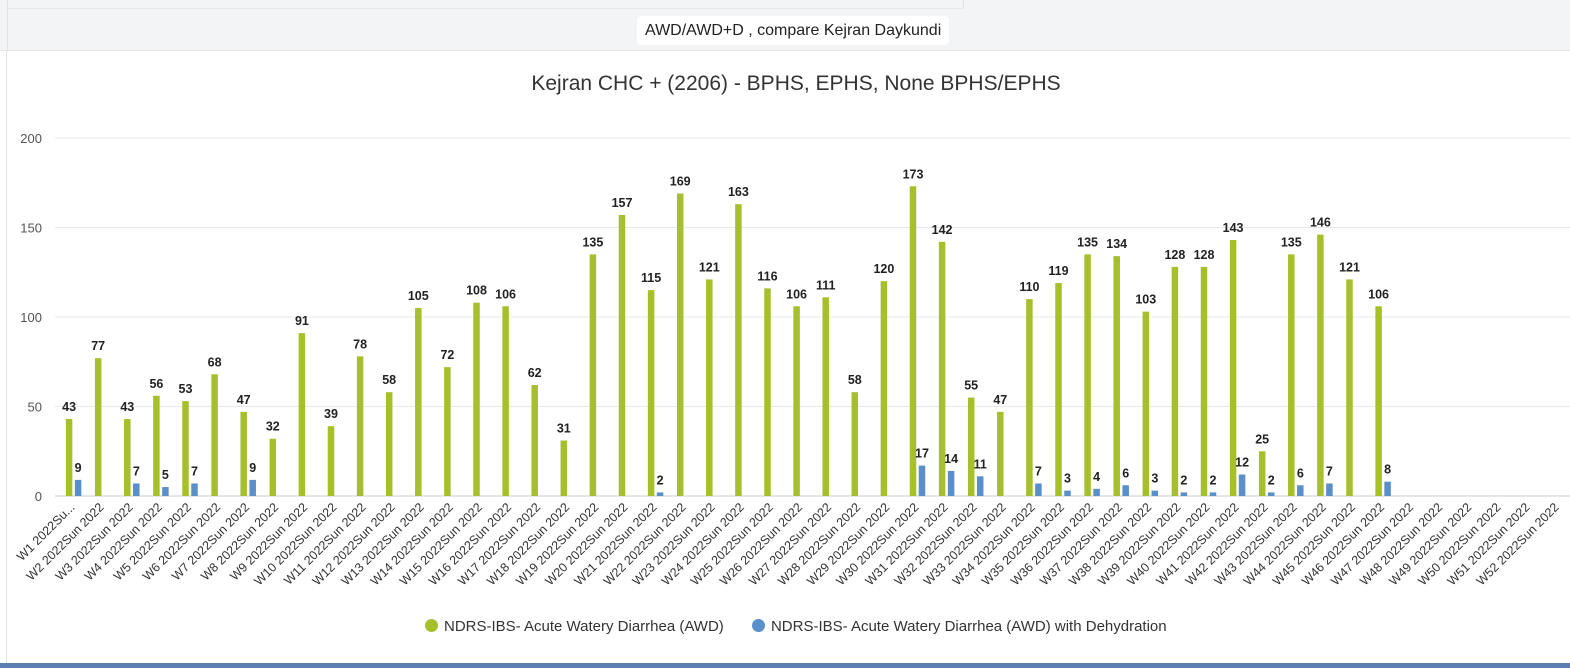  Describe the element at coordinates (826, 285) in the screenshot. I see `data-label: 111` at that location.